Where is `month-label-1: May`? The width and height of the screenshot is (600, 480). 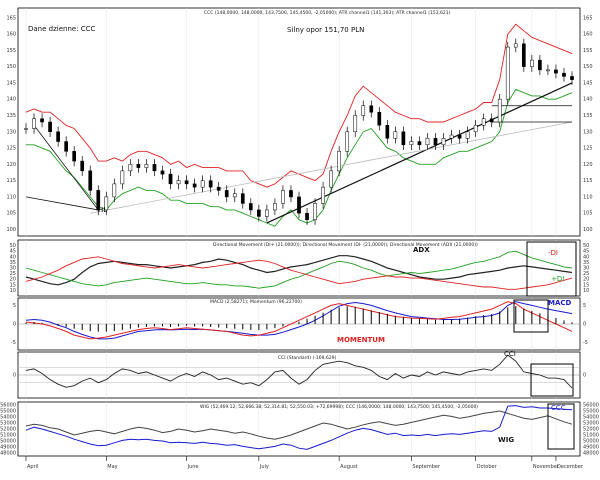
month-label-1: May is located at coordinates (112, 467).